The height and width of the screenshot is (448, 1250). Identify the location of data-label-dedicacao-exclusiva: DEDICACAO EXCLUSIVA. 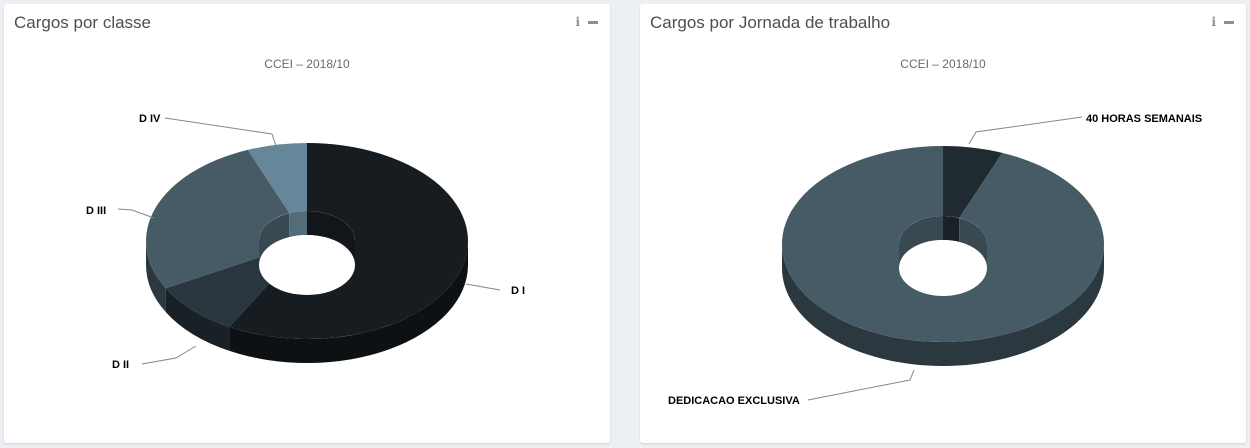
(734, 401).